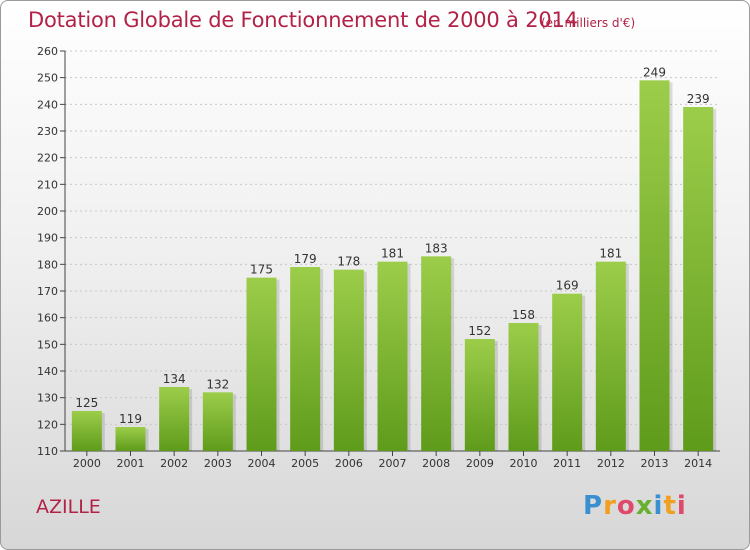  Describe the element at coordinates (611, 463) in the screenshot. I see `x-tick-label: 2012` at that location.